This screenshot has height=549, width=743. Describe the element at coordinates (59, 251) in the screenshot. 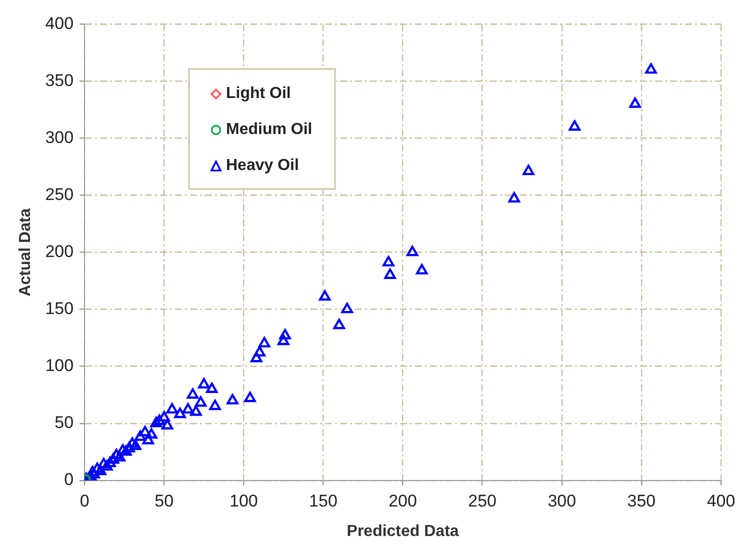

I see `y-tick-label: 200` at that location.